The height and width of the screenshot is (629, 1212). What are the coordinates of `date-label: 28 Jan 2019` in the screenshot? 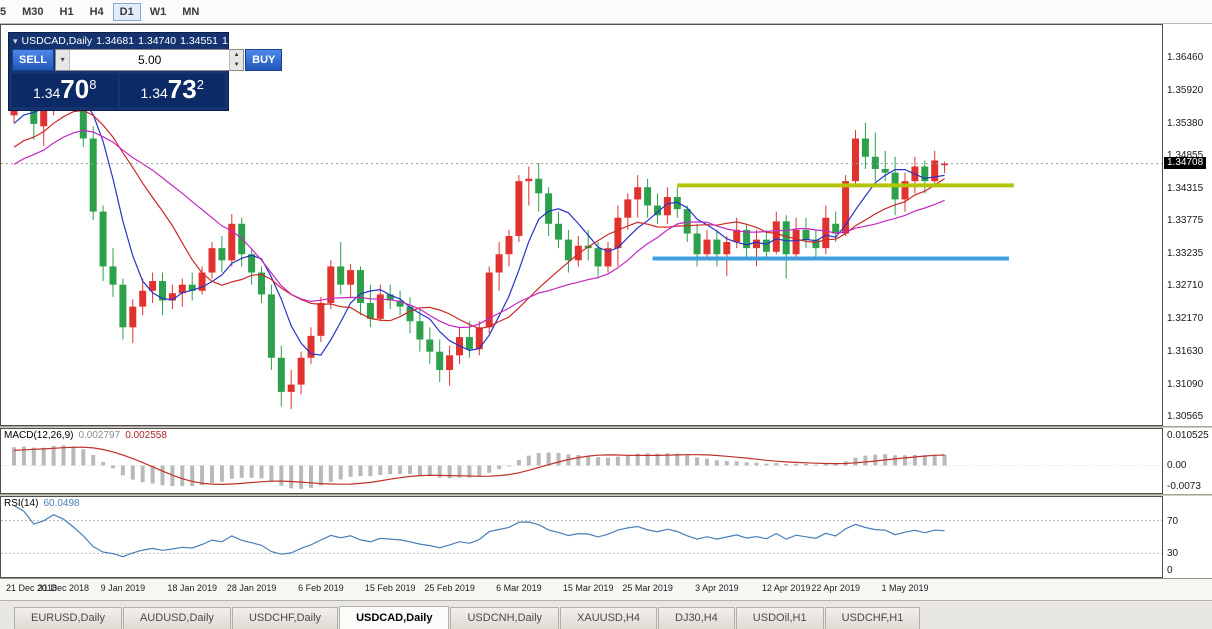 It's located at (251, 588).